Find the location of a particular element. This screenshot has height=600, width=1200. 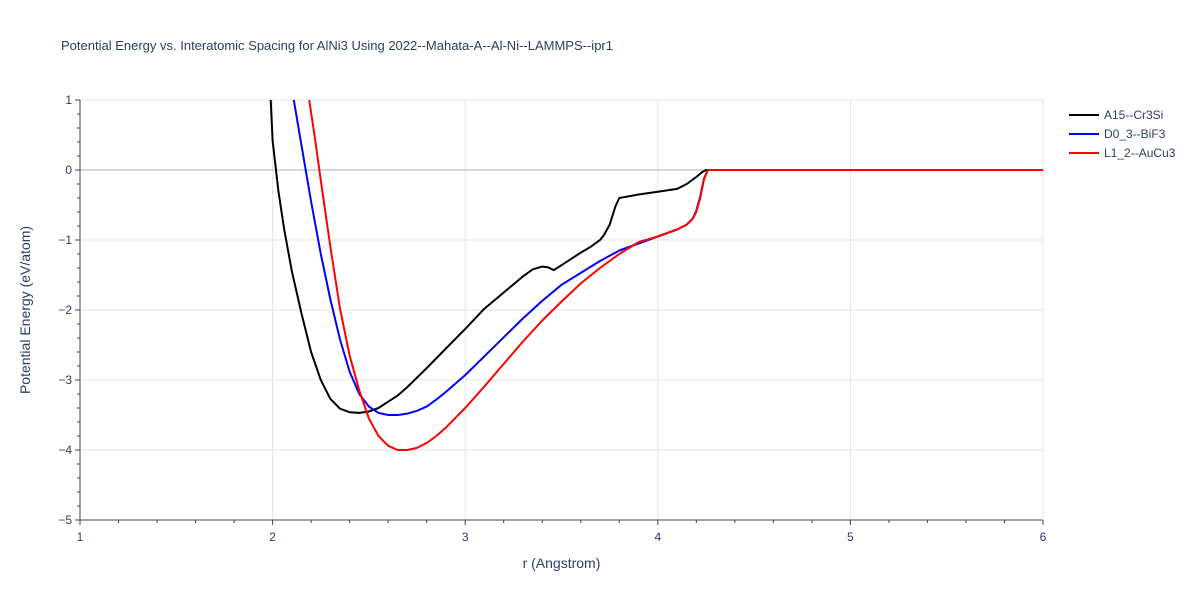

y-tick-label: −5 is located at coordinates (65, 520).